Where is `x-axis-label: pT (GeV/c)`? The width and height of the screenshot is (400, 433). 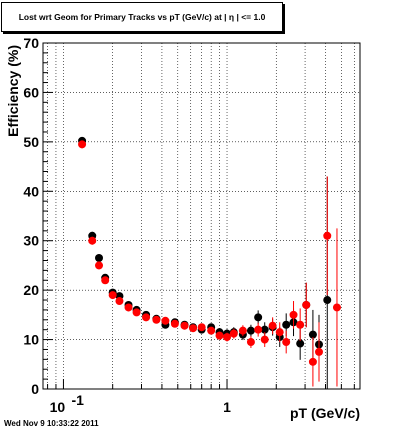
x-axis-label: pT (GeV/c) is located at coordinates (325, 413).